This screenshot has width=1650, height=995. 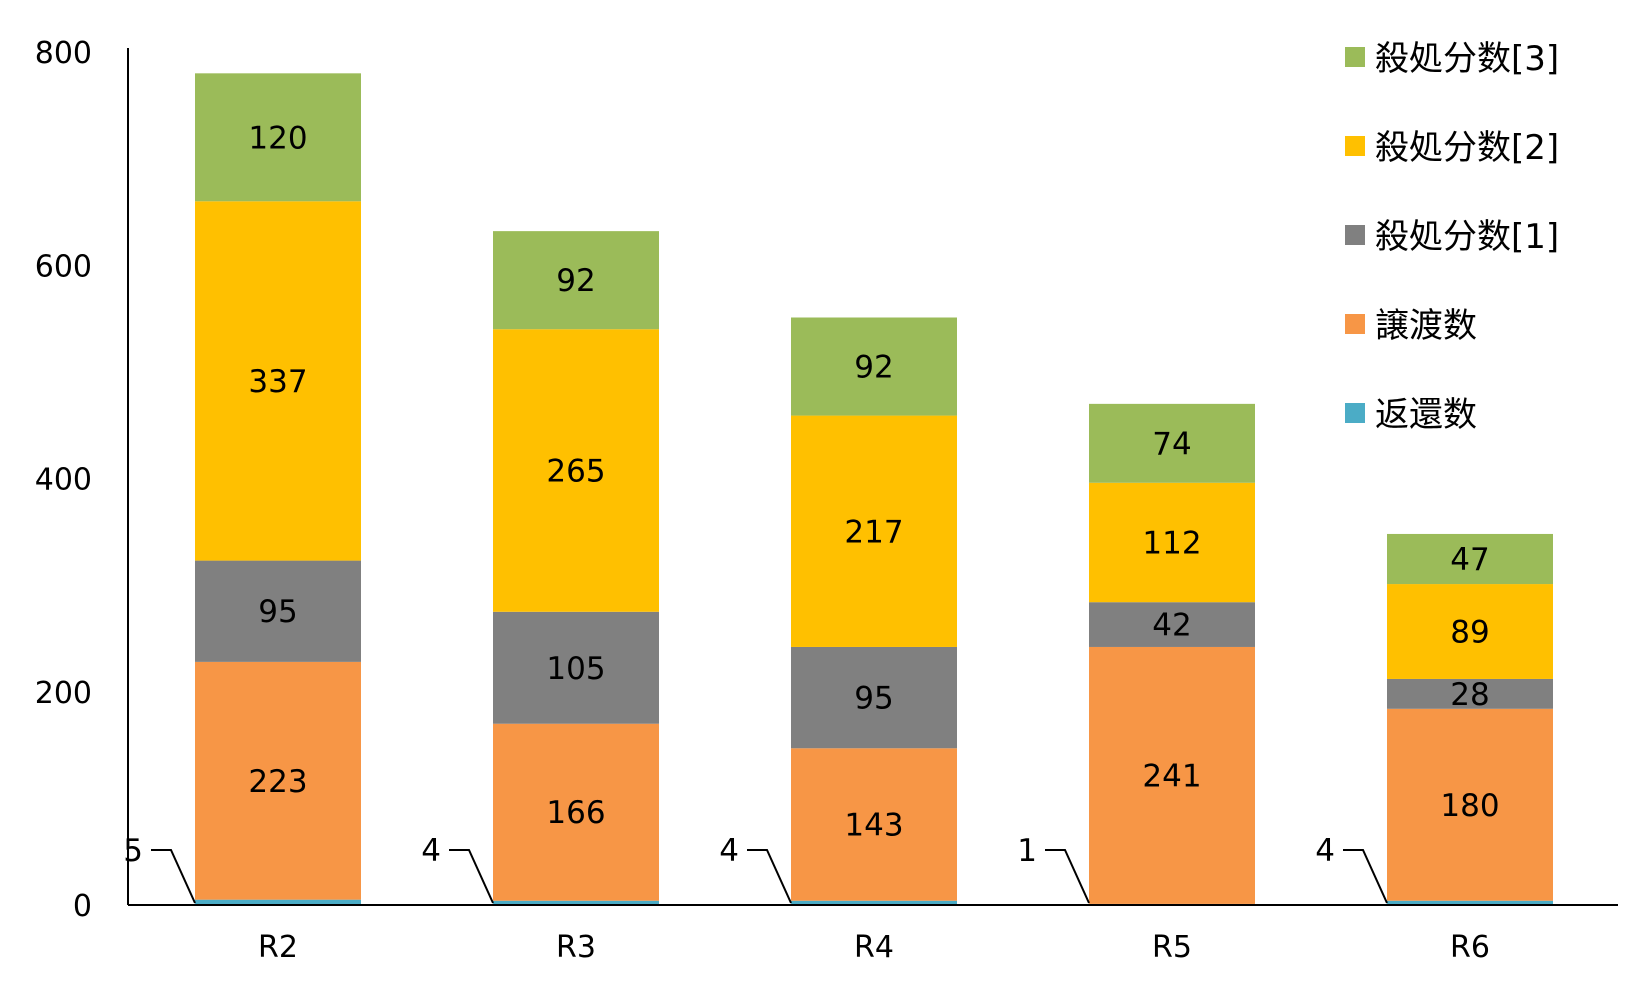 I want to click on data-label-R4-1: 143, so click(x=873, y=825).